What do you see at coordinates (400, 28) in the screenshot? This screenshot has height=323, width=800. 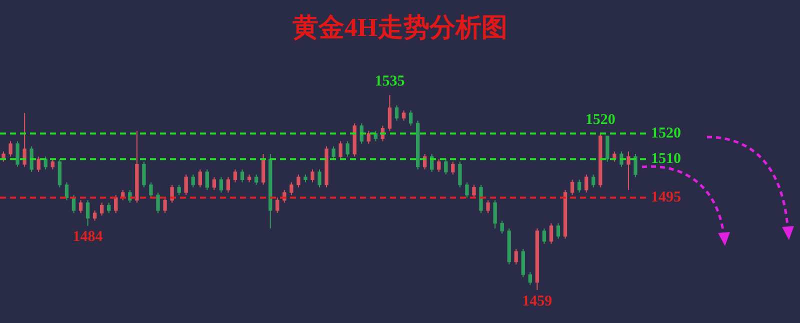 I see `chart-title: 黄金4H走势分析图` at bounding box center [400, 28].